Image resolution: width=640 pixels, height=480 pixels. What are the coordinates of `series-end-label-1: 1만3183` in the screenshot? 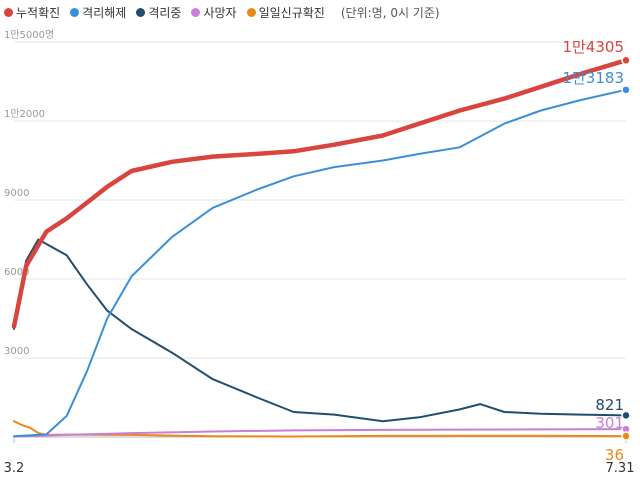 It's located at (593, 78).